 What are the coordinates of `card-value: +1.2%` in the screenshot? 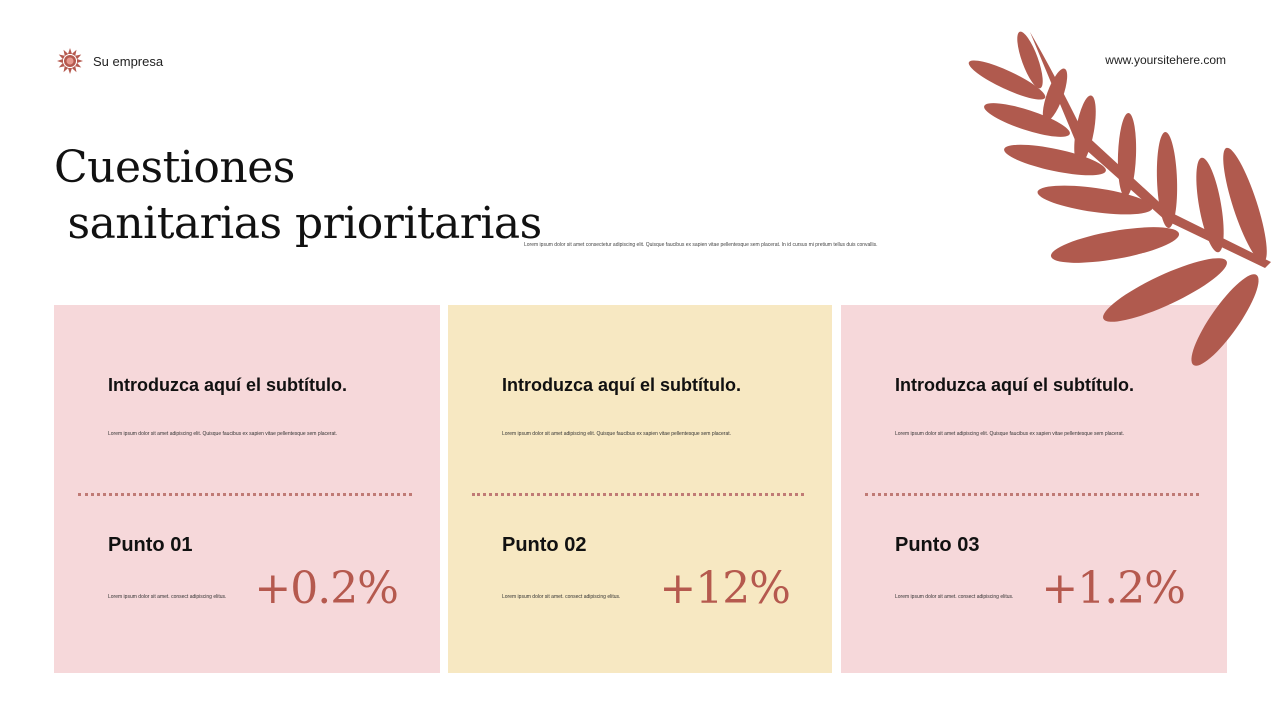 It's located at (1113, 588).